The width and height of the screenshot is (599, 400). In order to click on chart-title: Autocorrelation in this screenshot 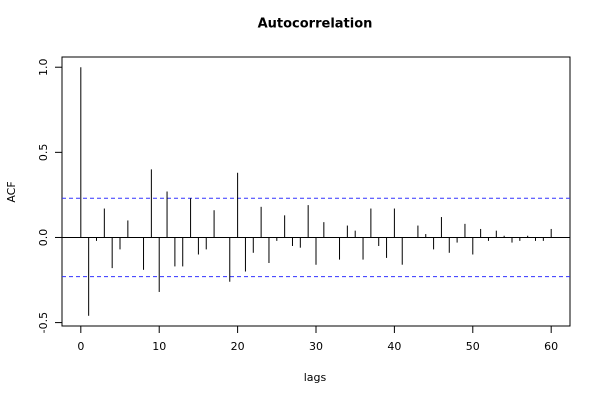, I will do `click(315, 24)`.